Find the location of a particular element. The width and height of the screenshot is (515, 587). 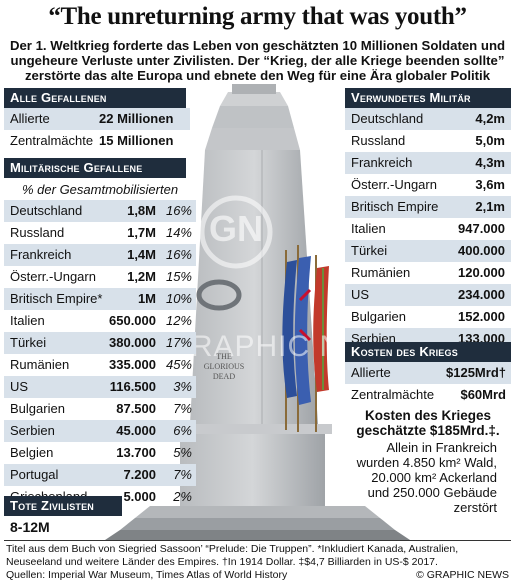

row-label: Bulgarien is located at coordinates (37, 408).